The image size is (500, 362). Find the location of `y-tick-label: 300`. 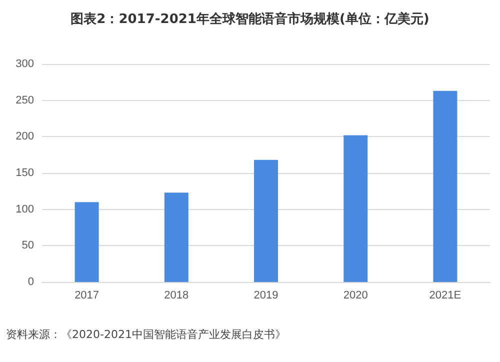

y-tick-label: 300 is located at coordinates (25, 64).